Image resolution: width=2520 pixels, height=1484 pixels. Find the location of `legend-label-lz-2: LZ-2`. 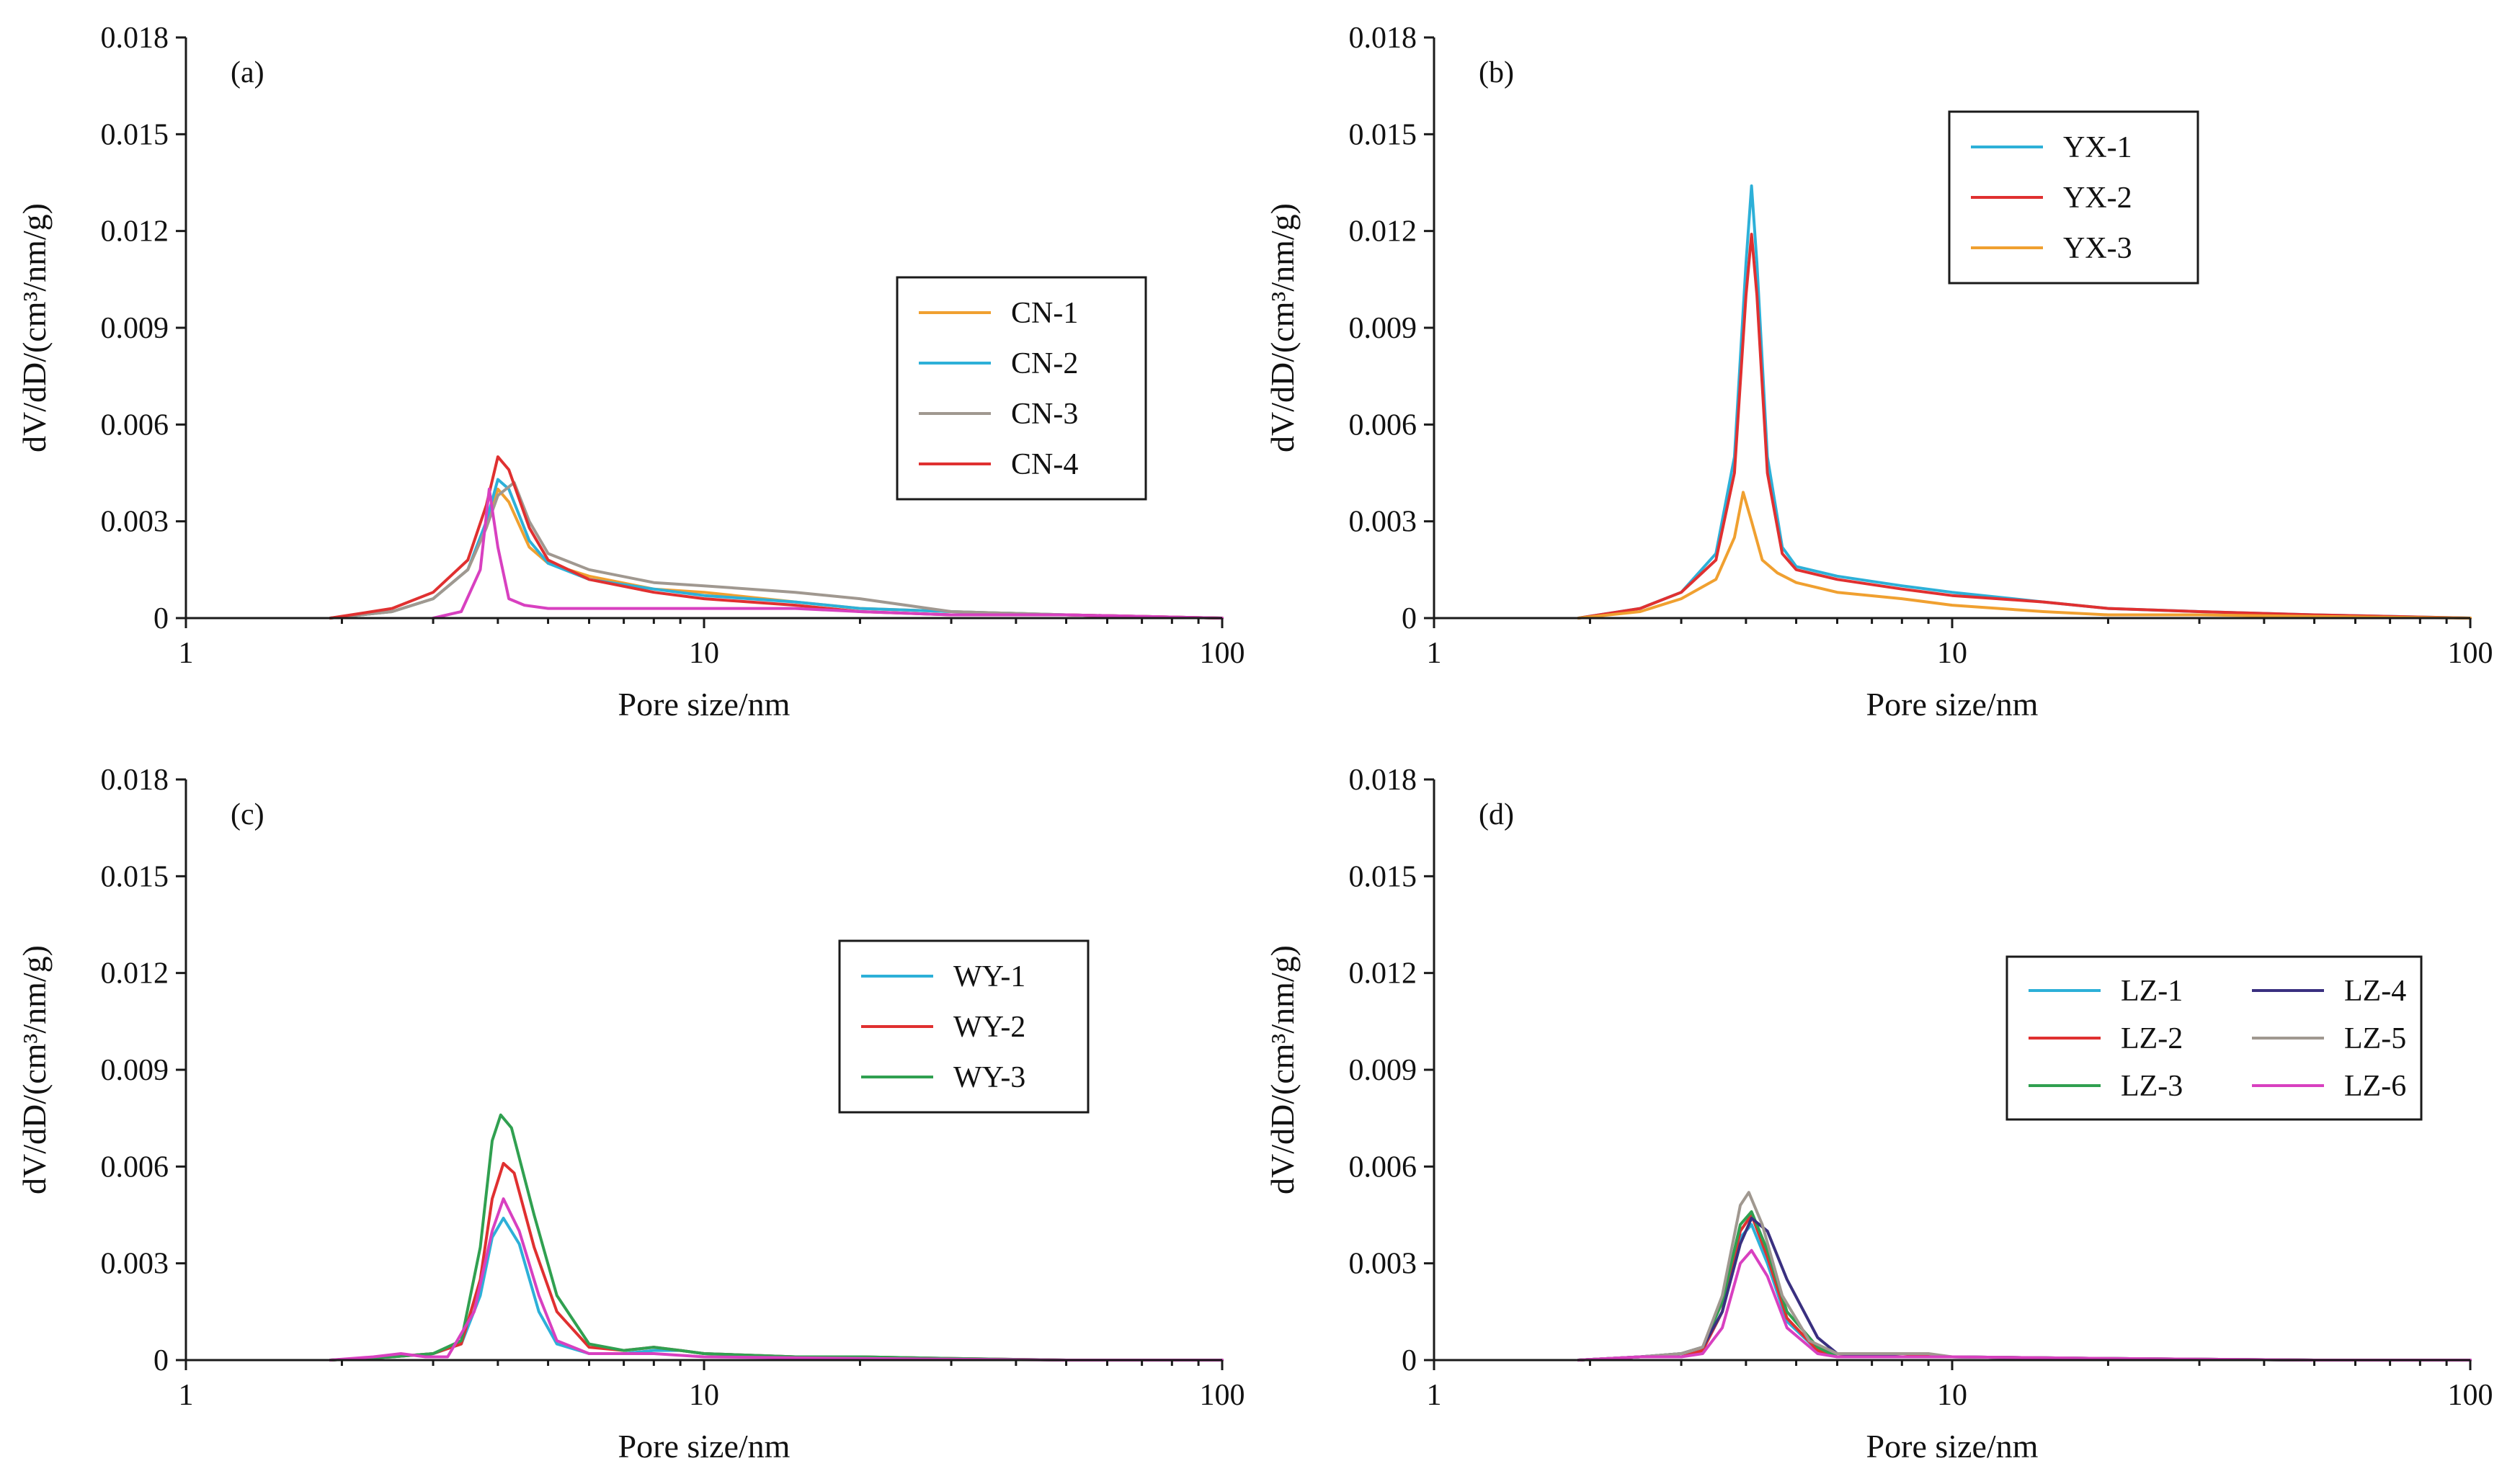

legend-label-lz-2: LZ-2 is located at coordinates (2152, 1038).